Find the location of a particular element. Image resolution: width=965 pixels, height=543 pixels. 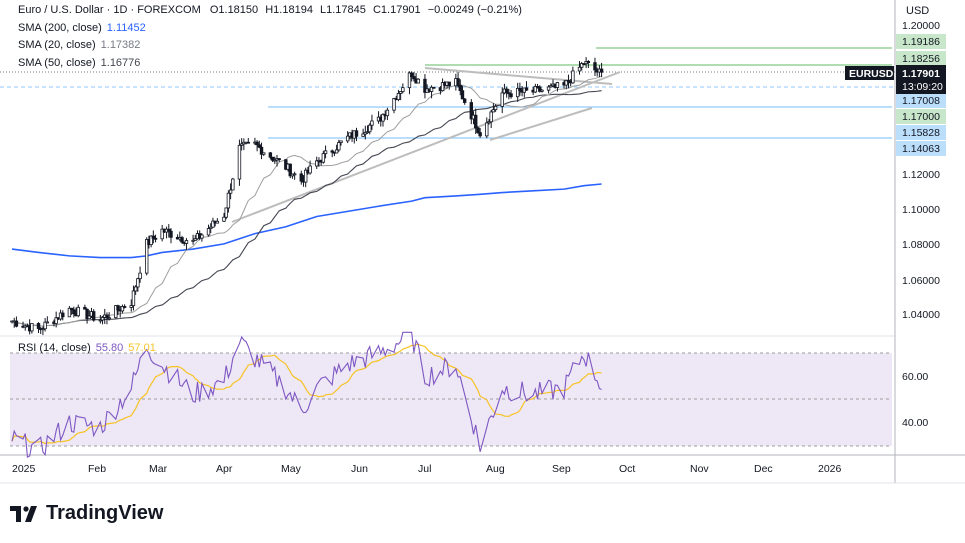

last-price-tag is located at coordinates (921, 79).